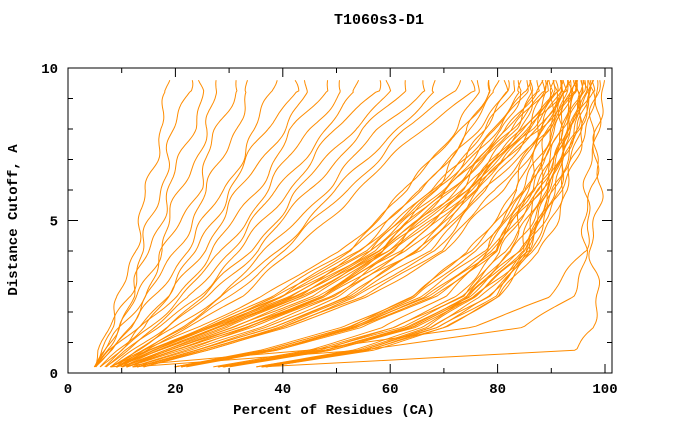  Describe the element at coordinates (54, 223) in the screenshot. I see `y-tick-label: 5` at that location.